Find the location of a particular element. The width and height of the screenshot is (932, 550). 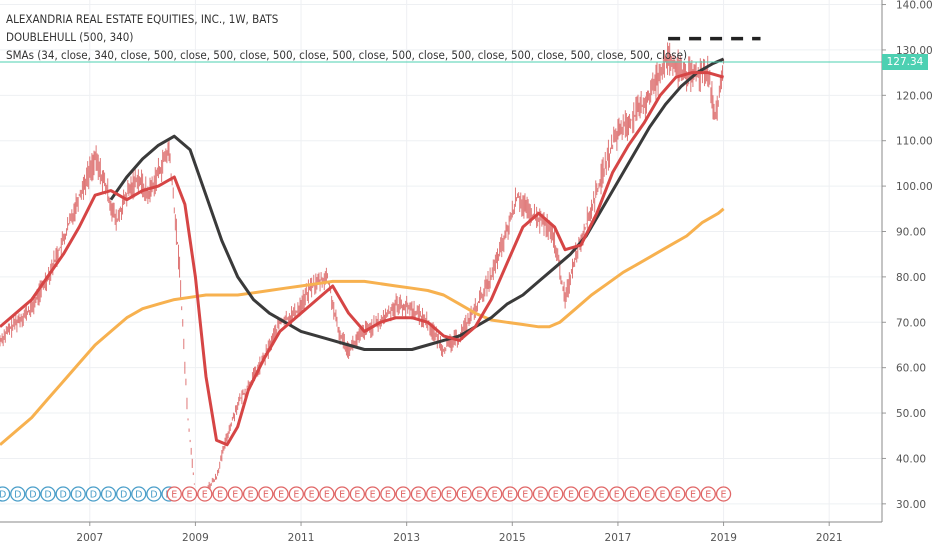

indicator-doublehull-label: DOUBLEHULL (500, 340) is located at coordinates (70, 37).